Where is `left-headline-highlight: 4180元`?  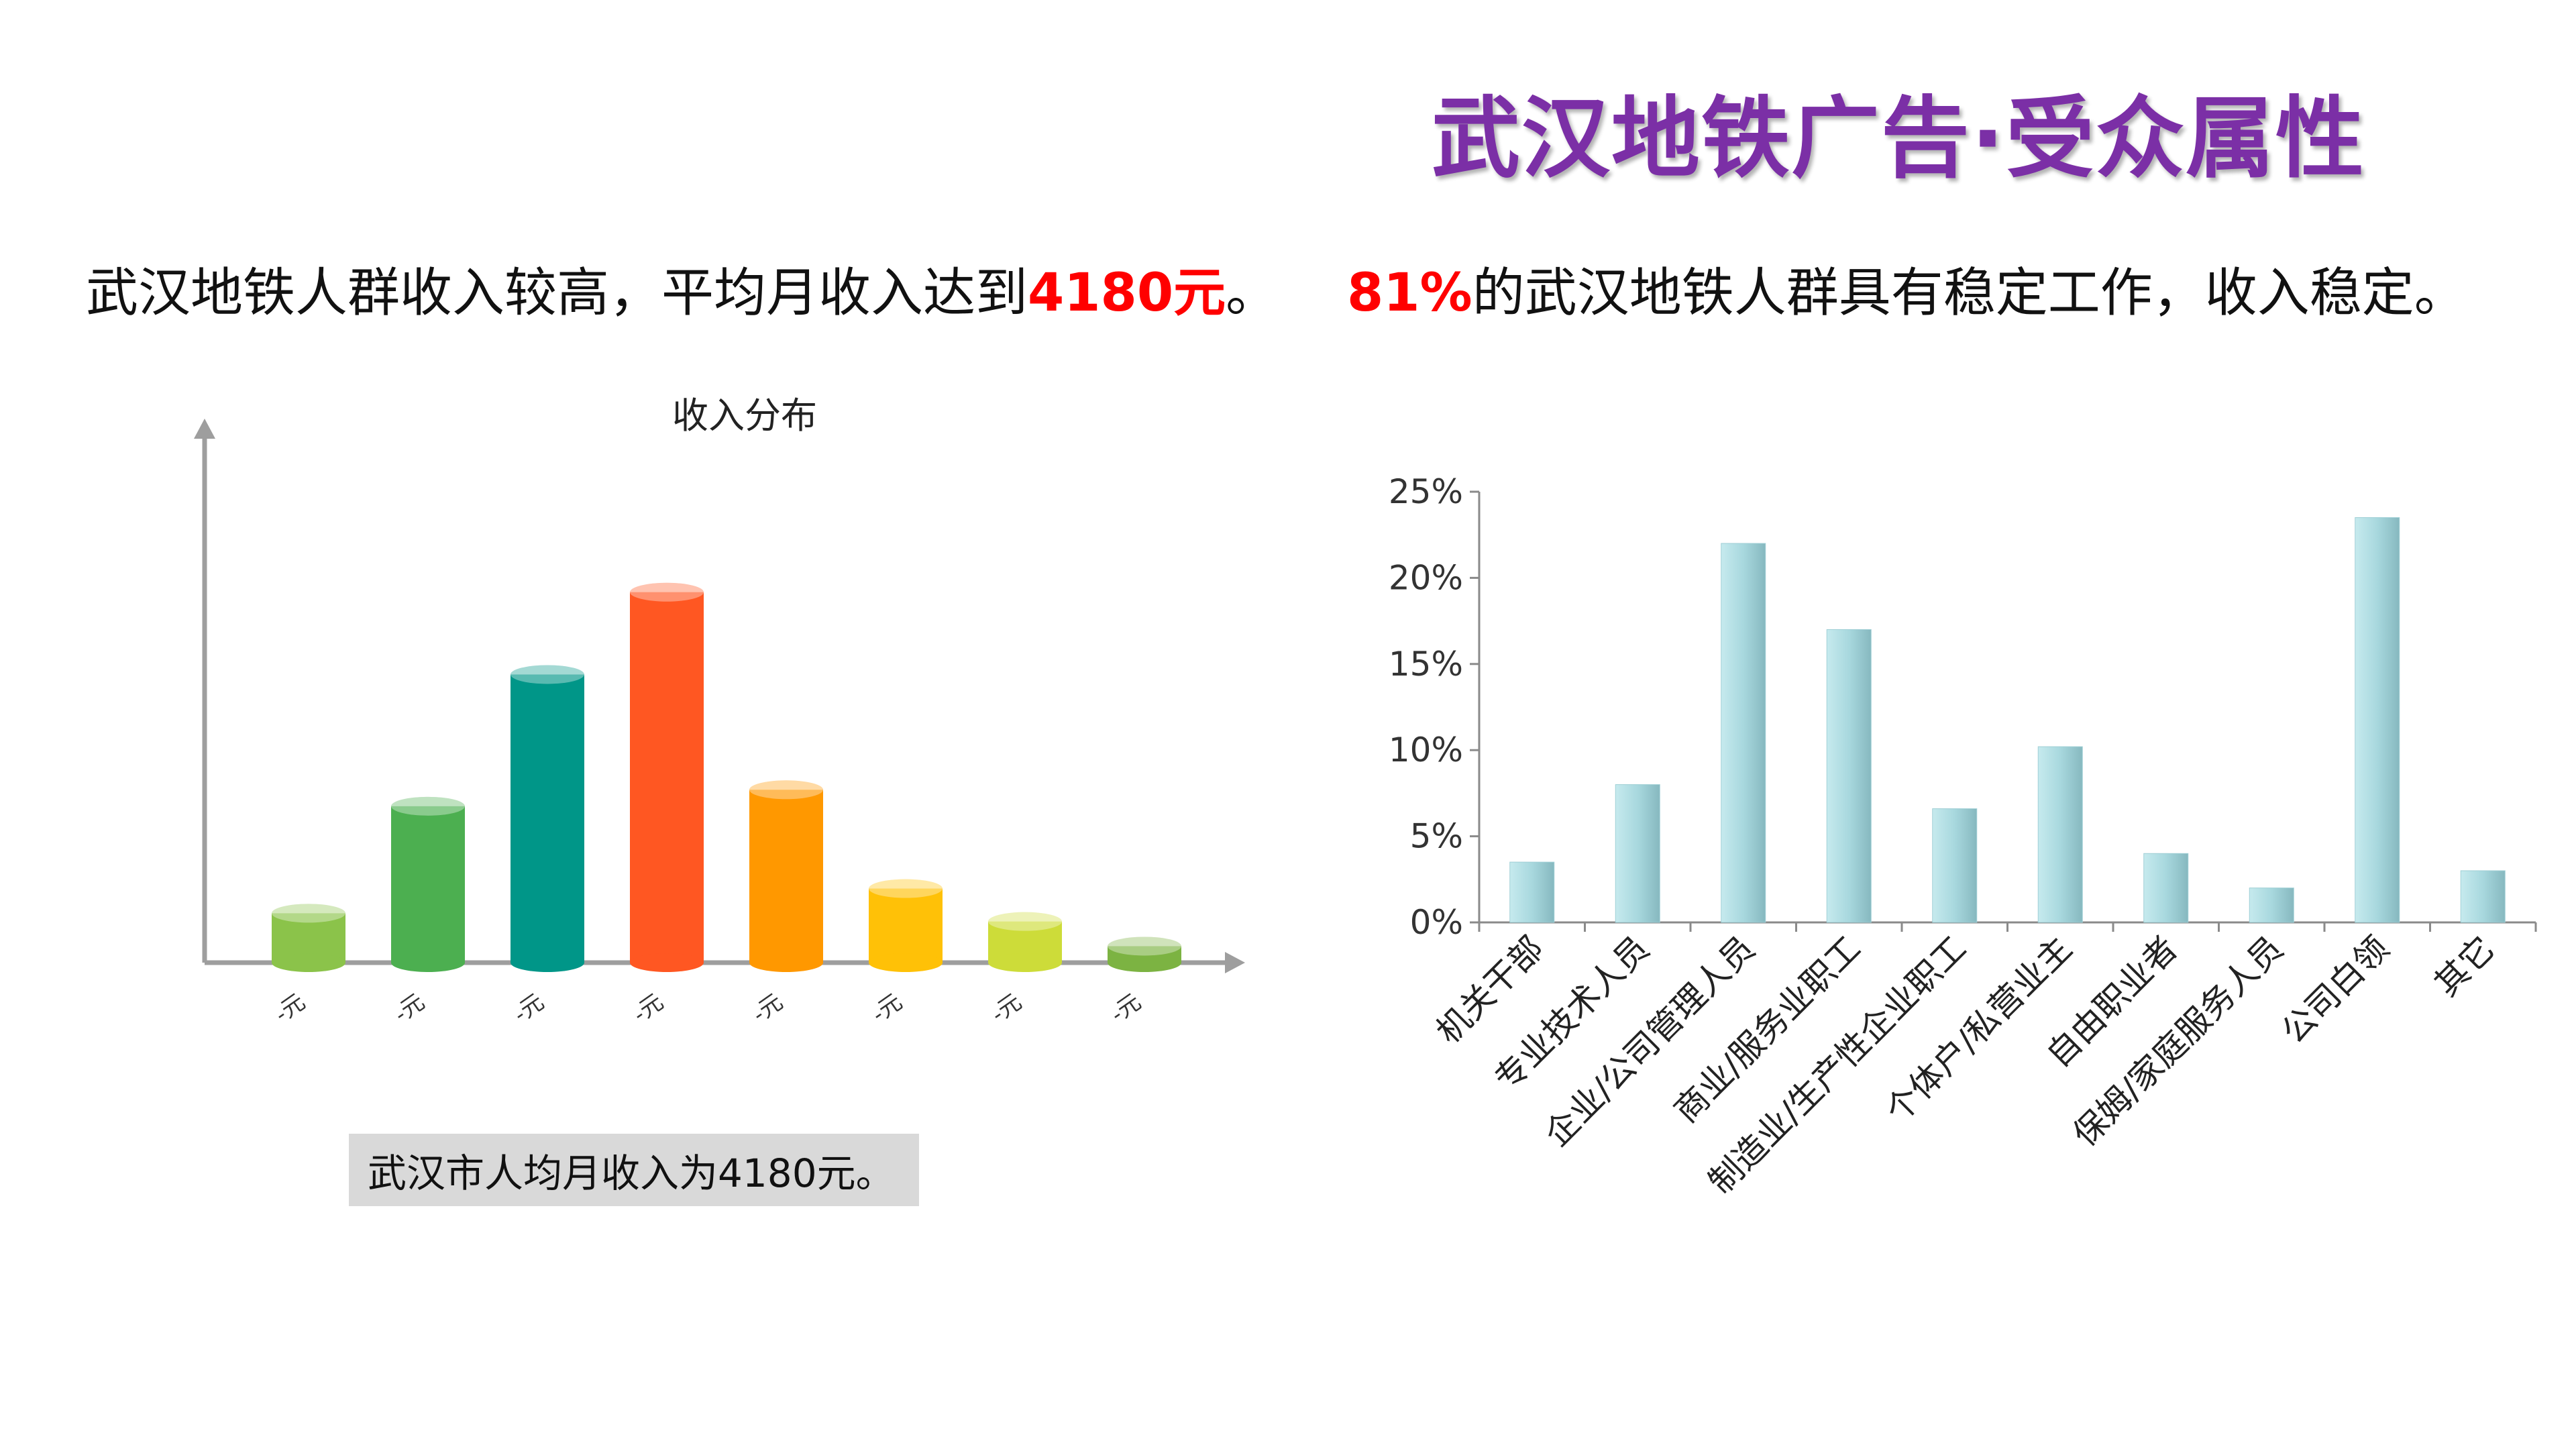 left-headline-highlight: 4180元 is located at coordinates (1127, 293).